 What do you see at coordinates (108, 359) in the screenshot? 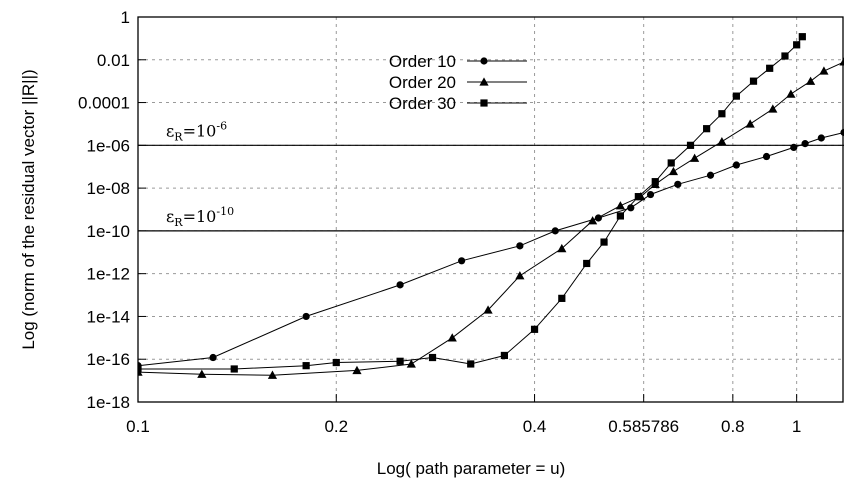
I see `y-tick-label: 1e-16` at bounding box center [108, 359].